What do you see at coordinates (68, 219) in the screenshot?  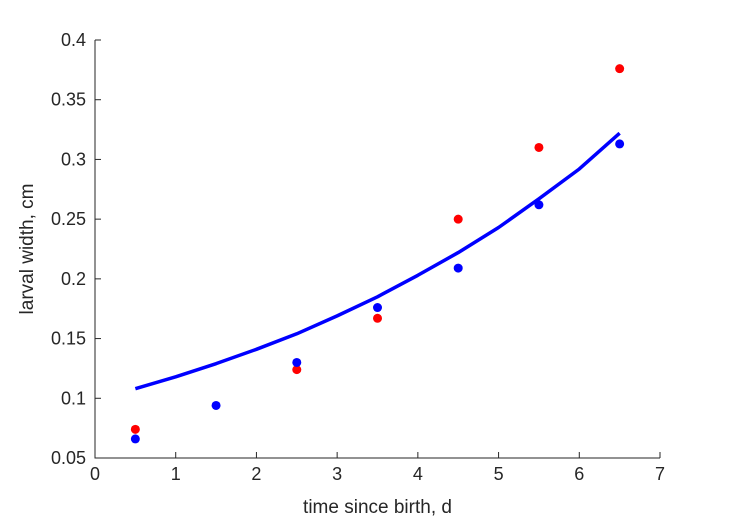 I see `y-tick-label: 0.25` at bounding box center [68, 219].